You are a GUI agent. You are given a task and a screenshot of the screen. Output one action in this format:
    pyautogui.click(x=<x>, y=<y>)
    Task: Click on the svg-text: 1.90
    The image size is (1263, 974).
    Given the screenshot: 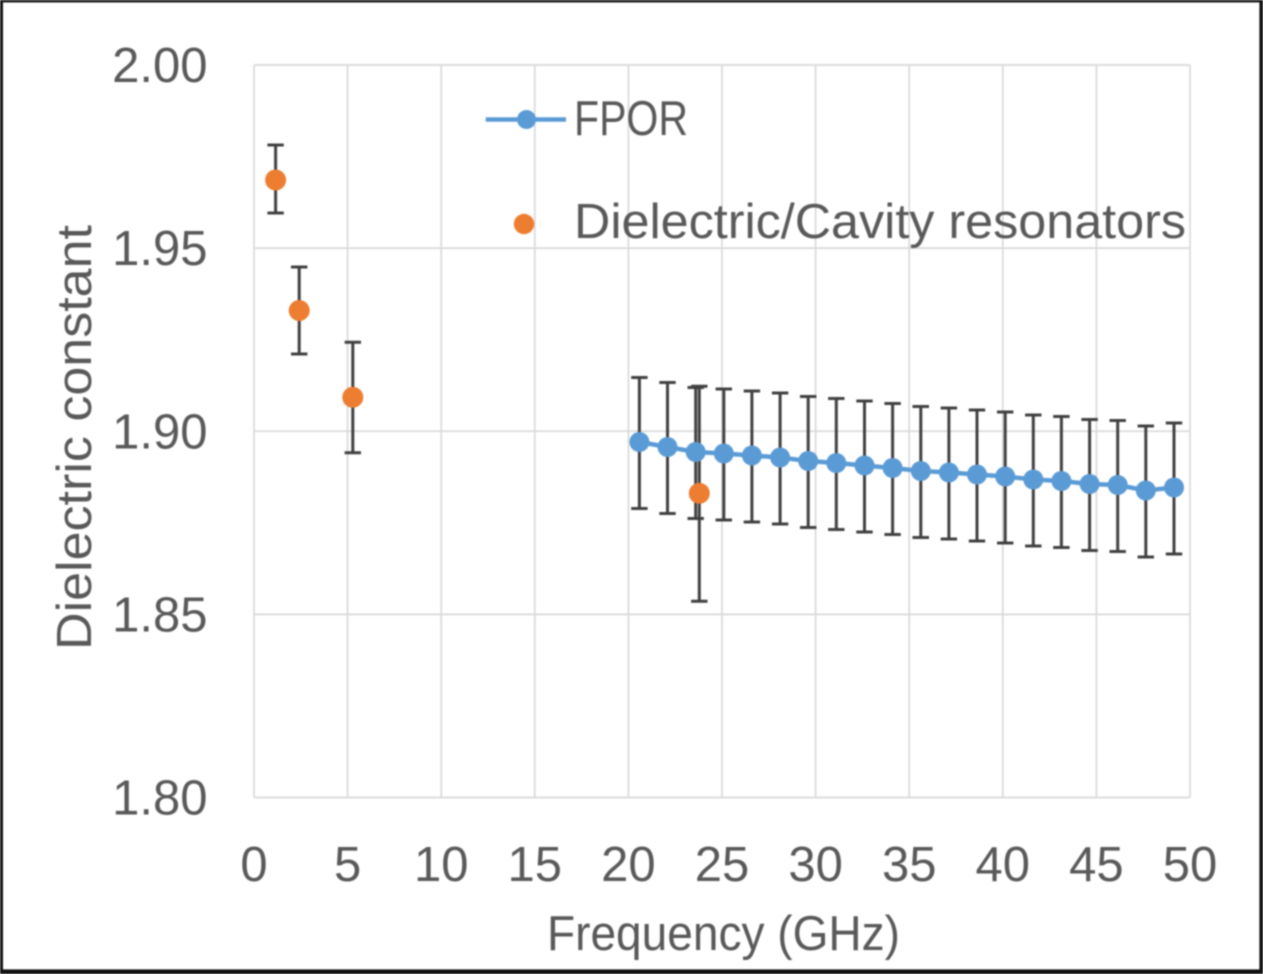 What is the action you would take?
    pyautogui.click(x=159, y=432)
    